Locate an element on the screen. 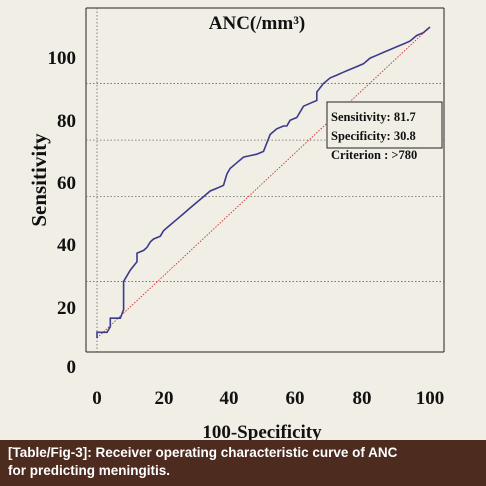 The image size is (486, 486). x-tick-label: 0 is located at coordinates (97, 398).